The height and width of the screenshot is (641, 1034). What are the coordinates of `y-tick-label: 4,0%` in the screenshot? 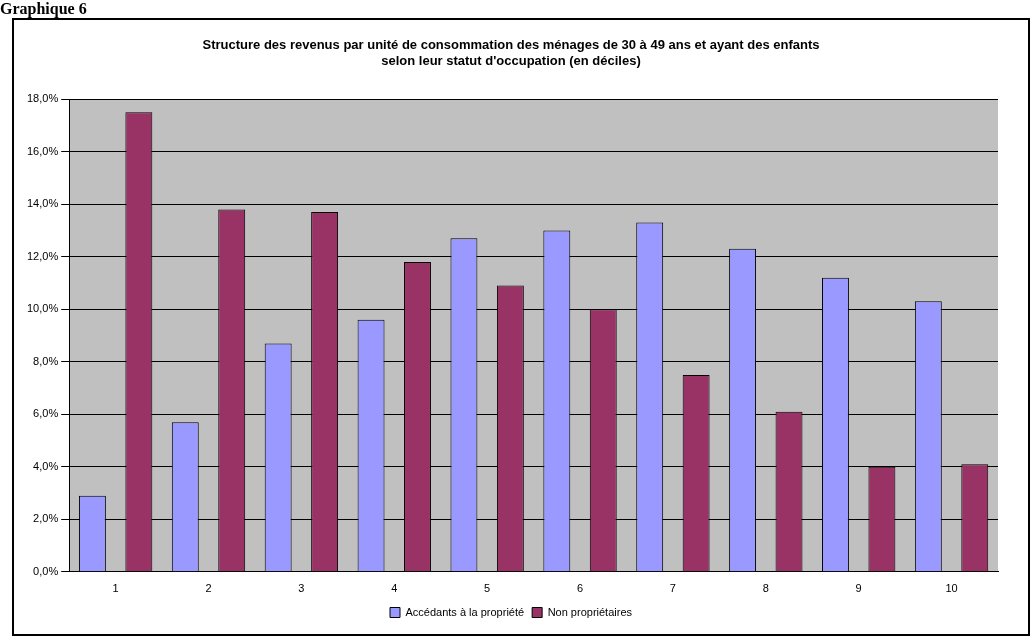 It's located at (46, 465).